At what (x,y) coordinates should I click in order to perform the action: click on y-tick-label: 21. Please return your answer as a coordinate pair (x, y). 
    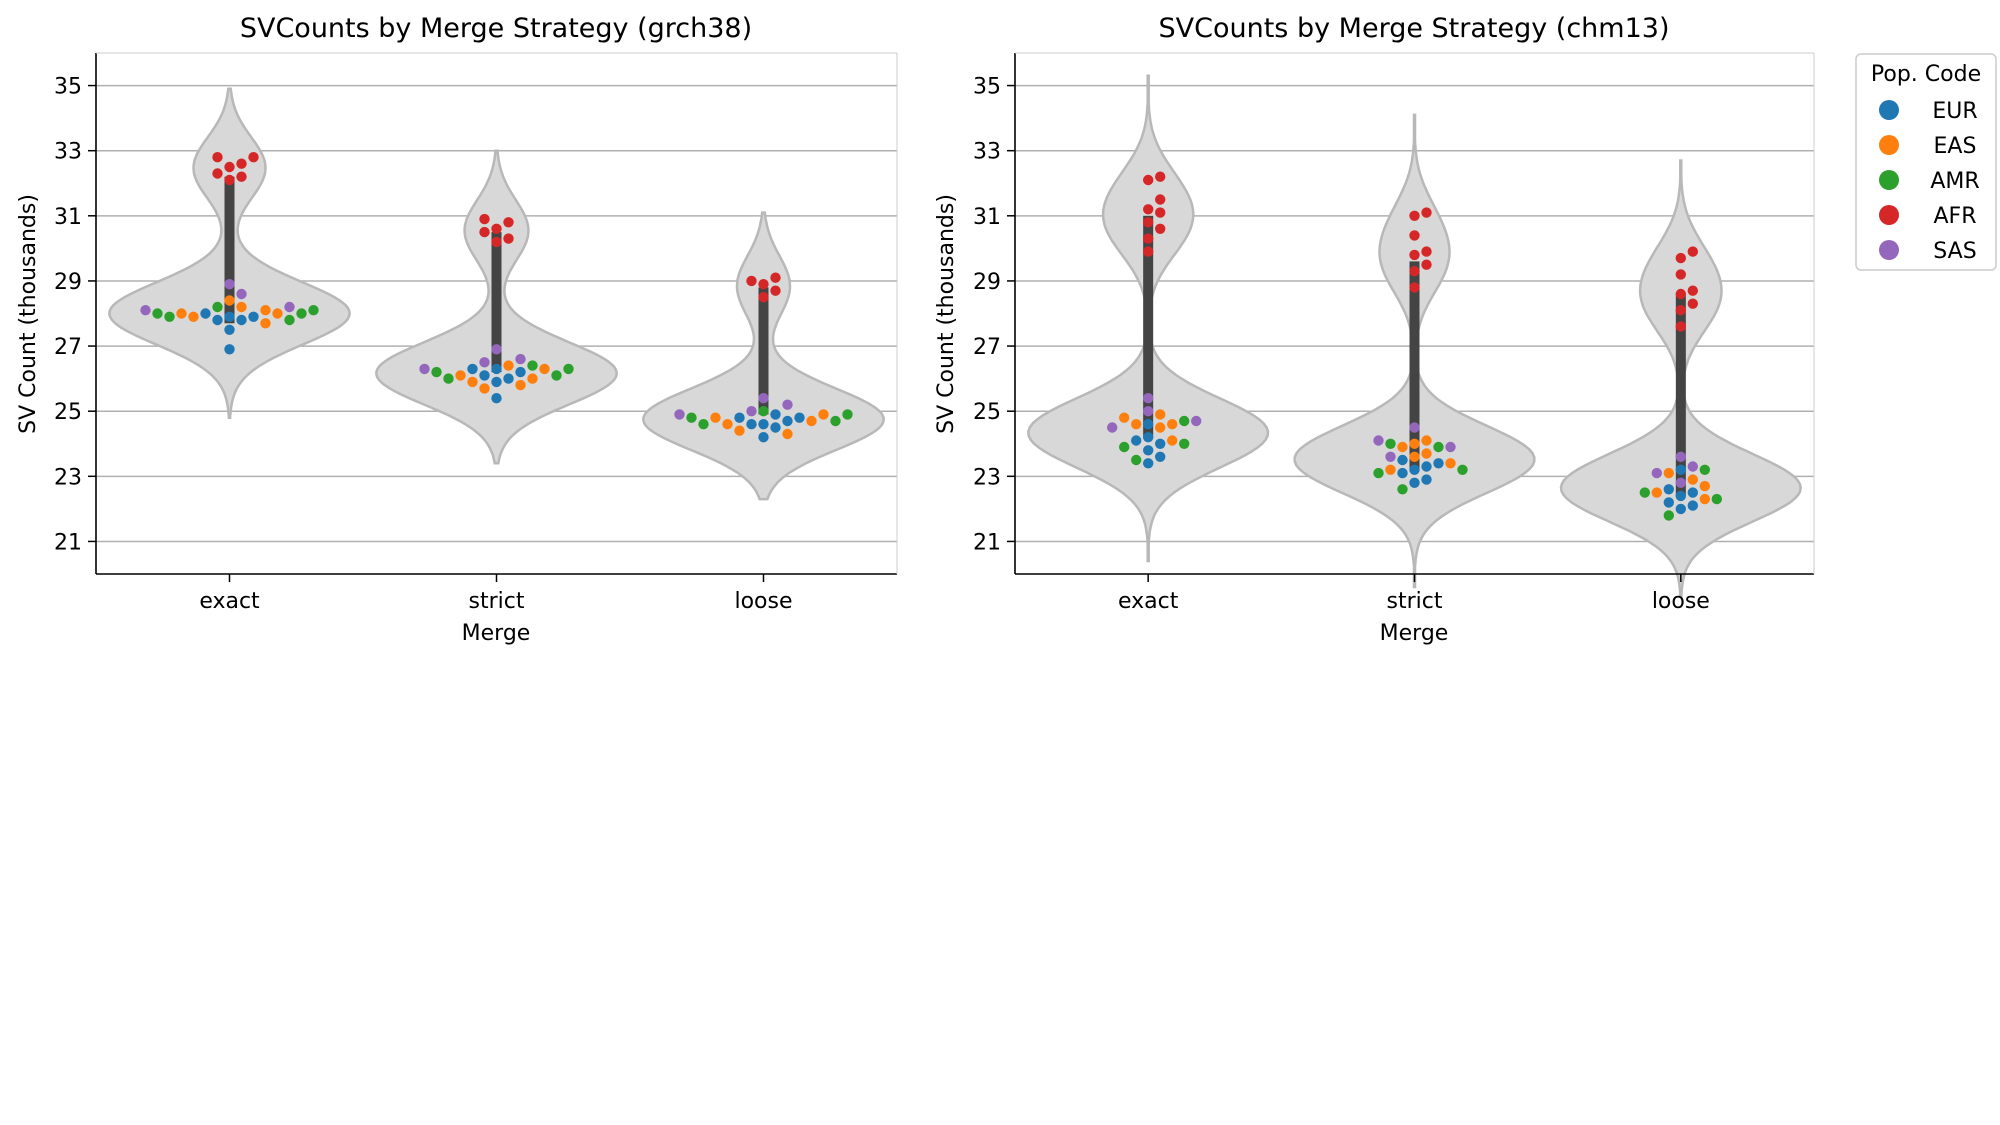
    Looking at the image, I should click on (68, 542).